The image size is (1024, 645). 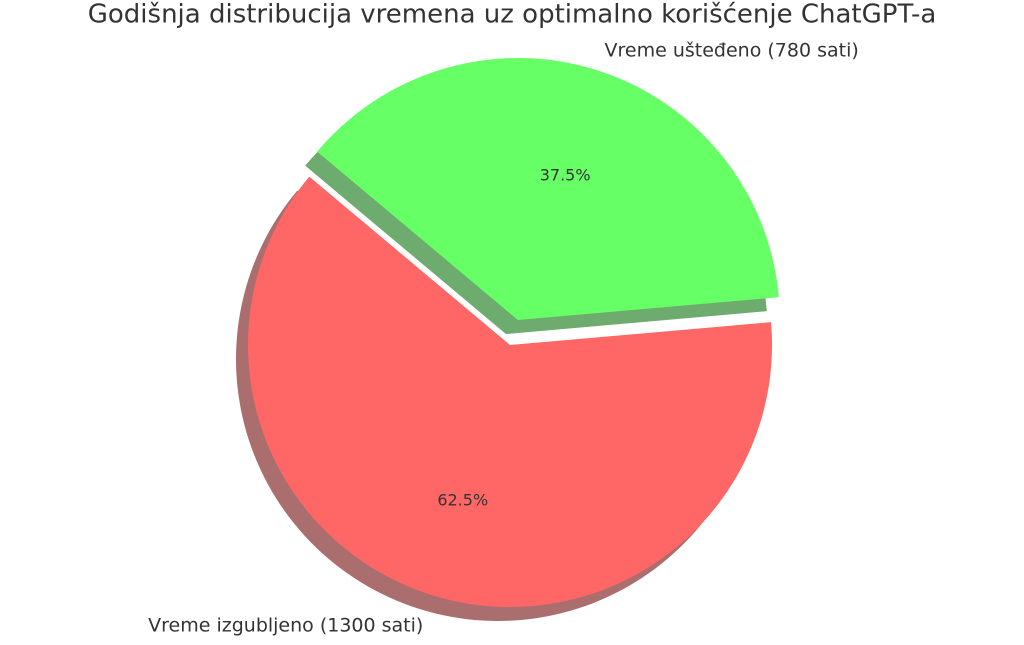 I want to click on value-label: 62.5%, so click(x=462, y=499).